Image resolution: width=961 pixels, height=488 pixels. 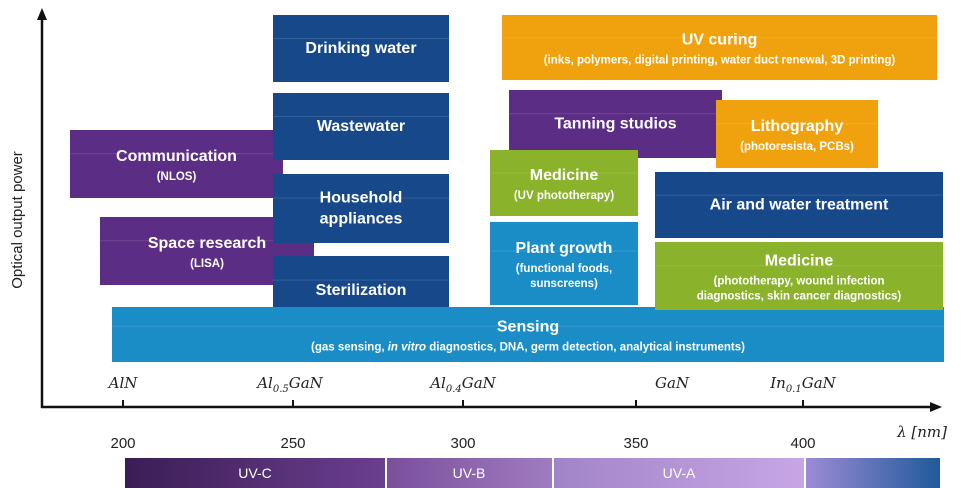 What do you see at coordinates (361, 290) in the screenshot?
I see `box-title: Sterilization` at bounding box center [361, 290].